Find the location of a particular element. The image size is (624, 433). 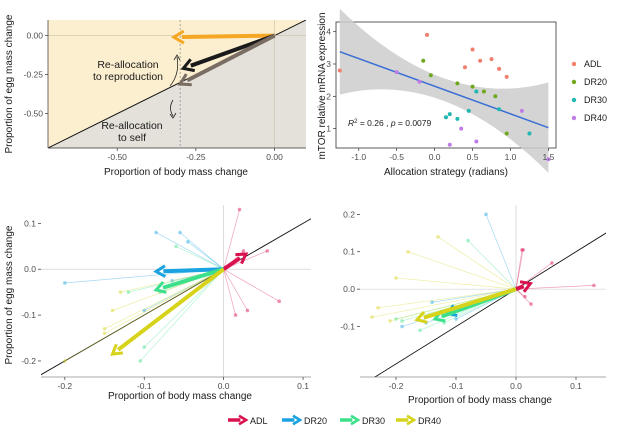

y-tick-label: -0.25 is located at coordinates (34, 75).